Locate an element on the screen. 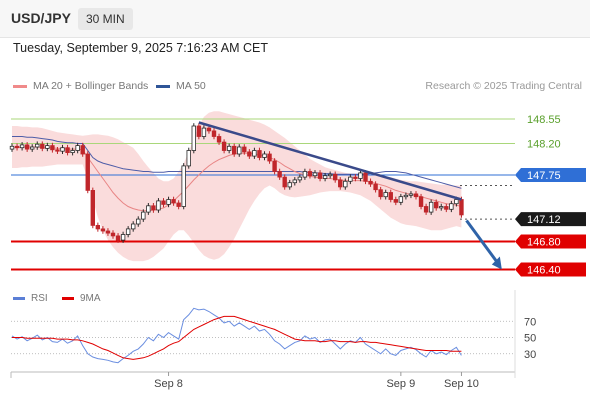 The image size is (590, 400). downtrend-line is located at coordinates (330, 161).